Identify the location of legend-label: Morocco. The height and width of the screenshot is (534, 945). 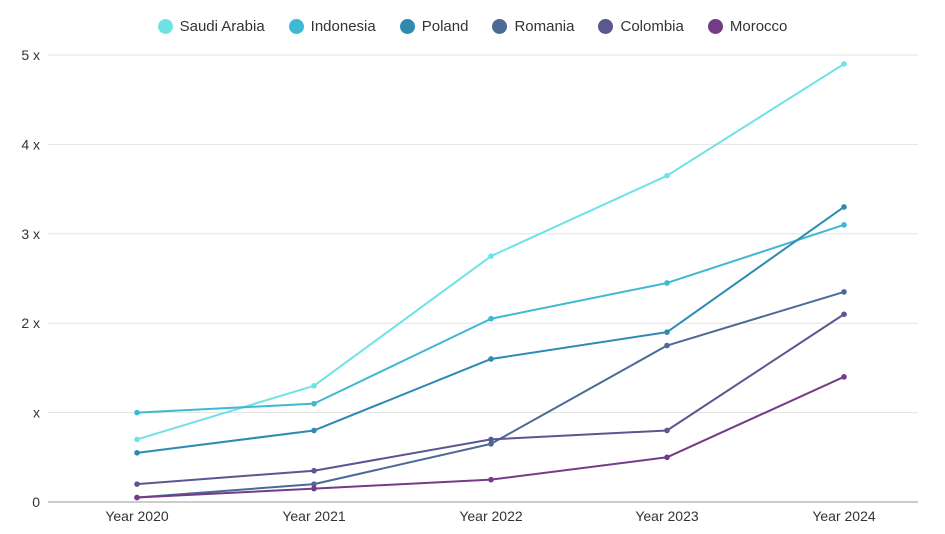
(758, 26).